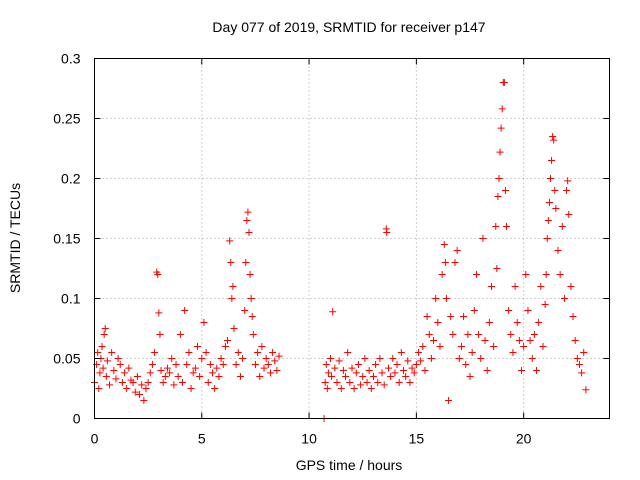  What do you see at coordinates (66, 119) in the screenshot?
I see `y-tick-label: 0.25` at bounding box center [66, 119].